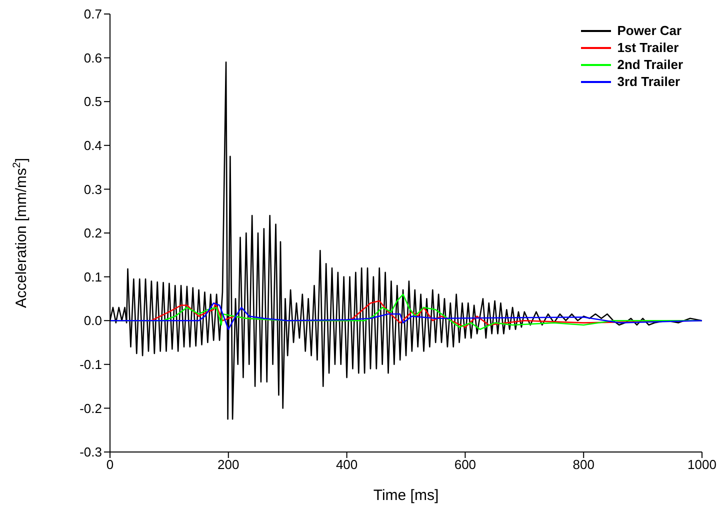 The height and width of the screenshot is (519, 723). What do you see at coordinates (650, 64) in the screenshot?
I see `legend-label: 2nd Trailer` at bounding box center [650, 64].